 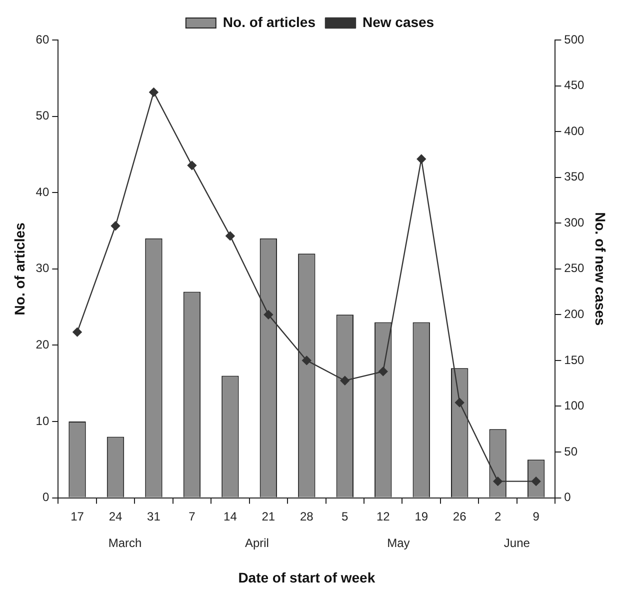 What do you see at coordinates (398, 22) in the screenshot?
I see `legend-label: New cases` at bounding box center [398, 22].